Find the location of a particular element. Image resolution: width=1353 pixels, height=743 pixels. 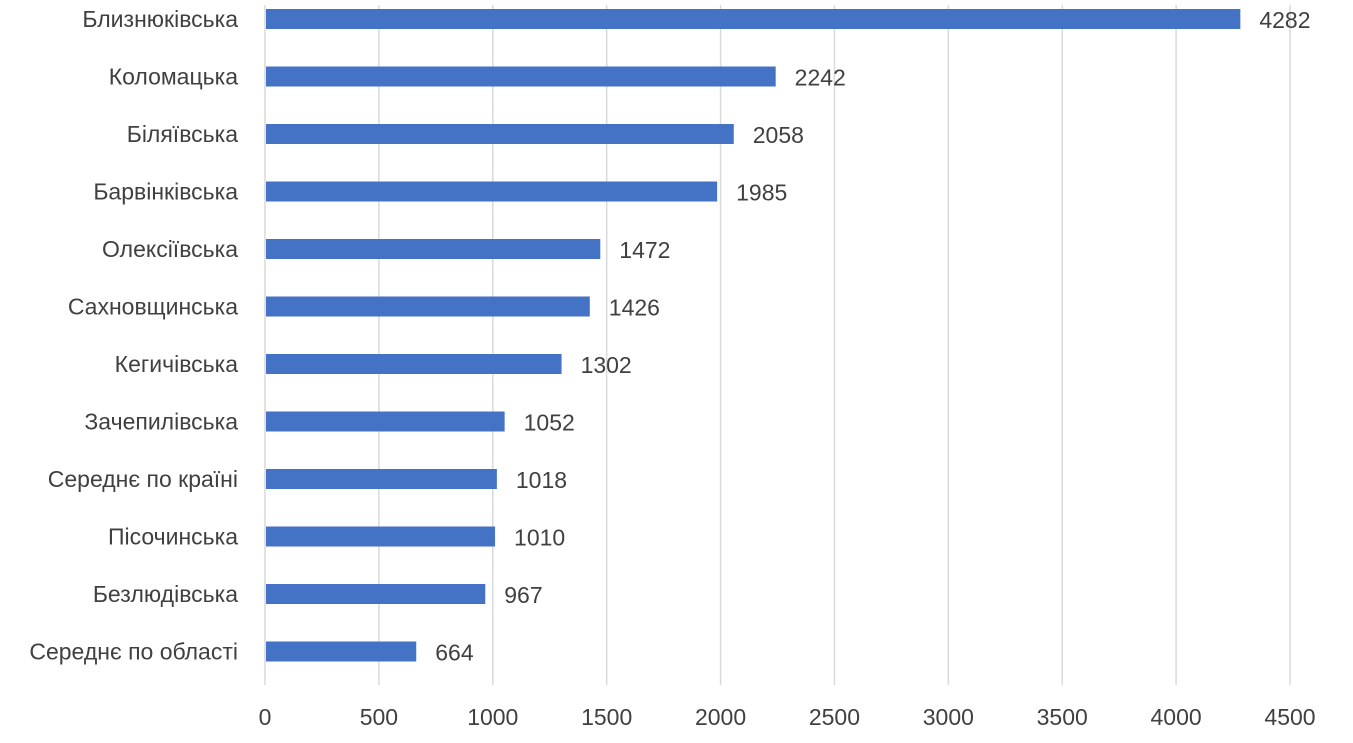

x-tick-label: 2000 is located at coordinates (720, 717).